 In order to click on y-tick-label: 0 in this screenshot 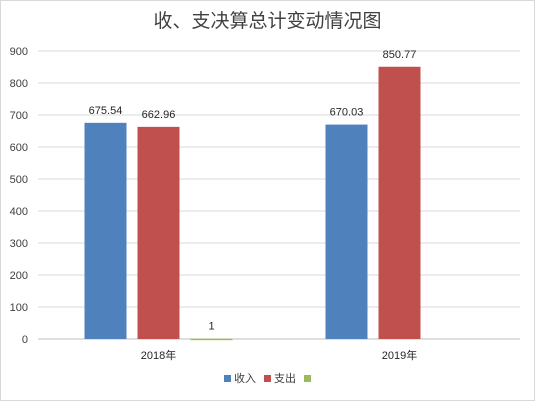, I will do `click(25, 340)`.